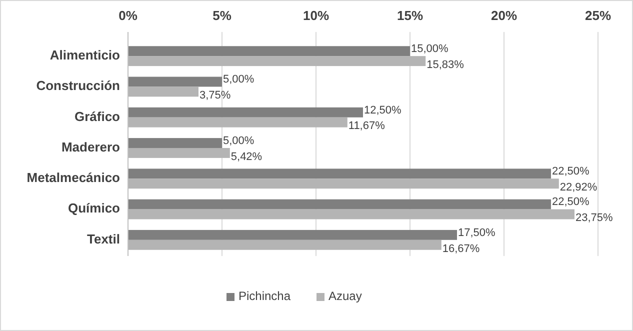  Describe the element at coordinates (215, 96) in the screenshot. I see `data-label: 3,75%` at that location.